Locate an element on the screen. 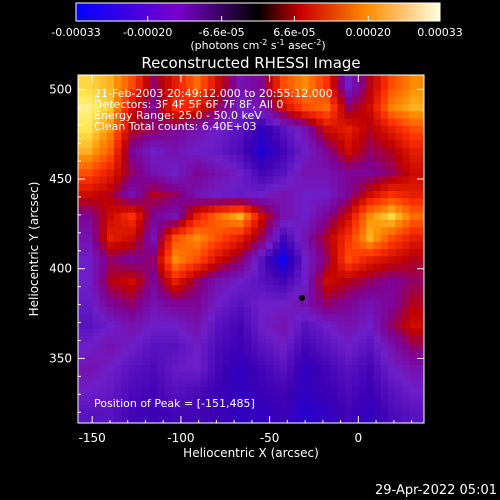  annotation-counts: Clean Total counts: 6.40E+03 is located at coordinates (175, 126).